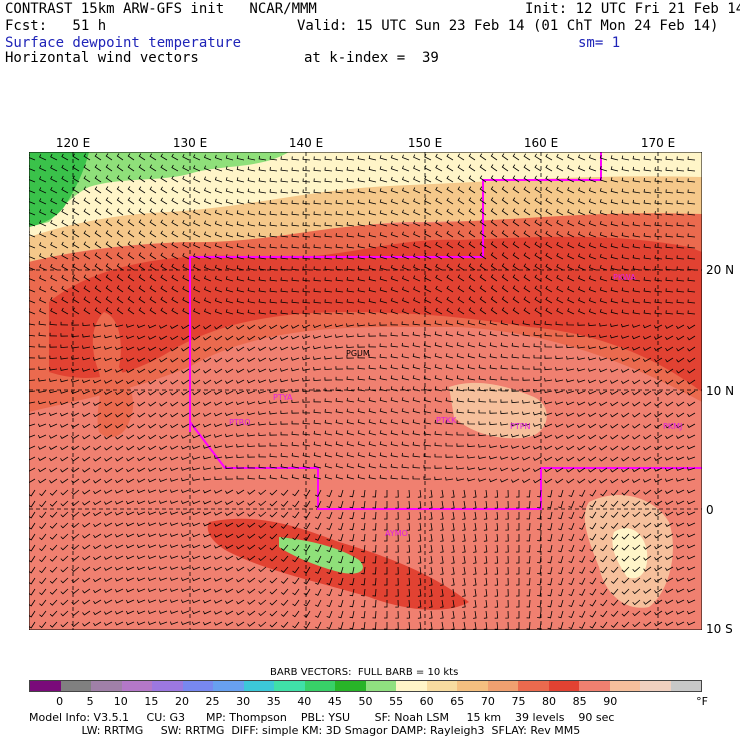 This screenshot has width=740, height=740. Describe the element at coordinates (358, 353) in the screenshot. I see `station-pgum: PGUM` at that location.